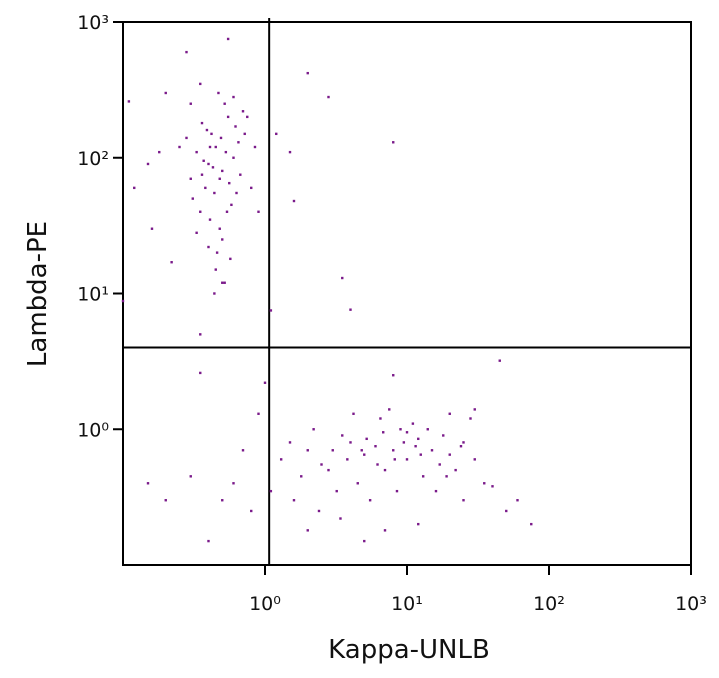  Describe the element at coordinates (93, 295) in the screenshot. I see `y-tick-label: 10¹` at that location.